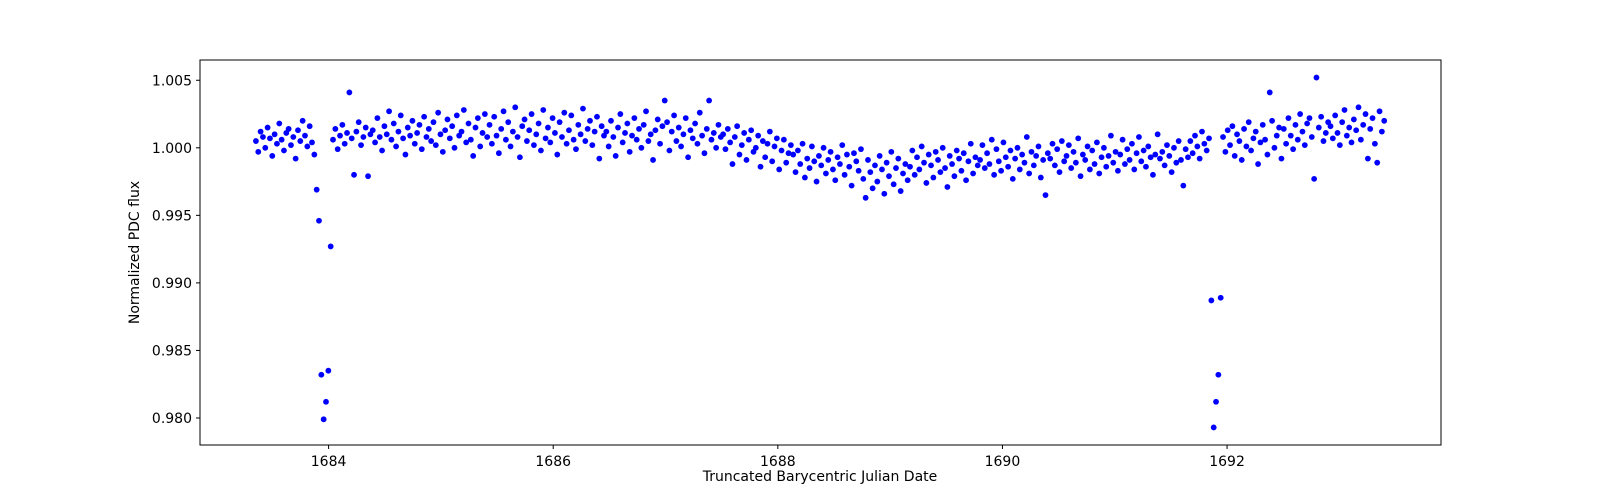 This screenshot has width=1600, height=504. What do you see at coordinates (820, 477) in the screenshot?
I see `x-axis-label: Truncated Barycentric Julian Date` at bounding box center [820, 477].